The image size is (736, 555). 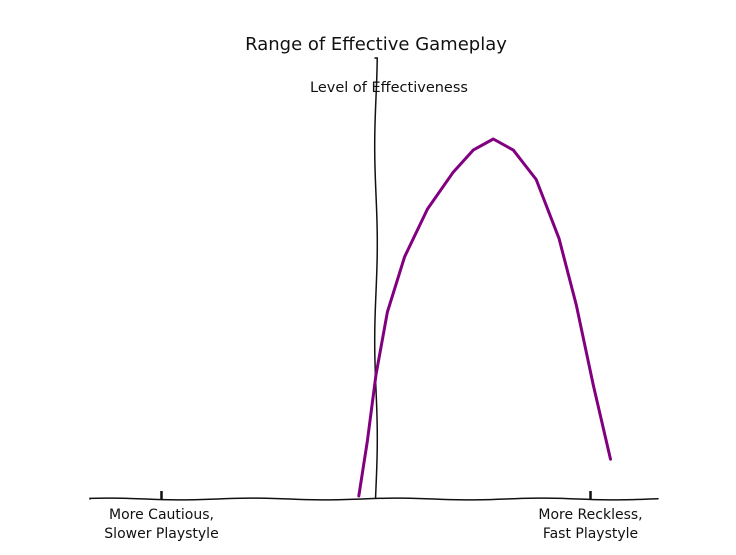 What do you see at coordinates (389, 88) in the screenshot?
I see `y-axis-label: Level of Effectiveness` at bounding box center [389, 88].